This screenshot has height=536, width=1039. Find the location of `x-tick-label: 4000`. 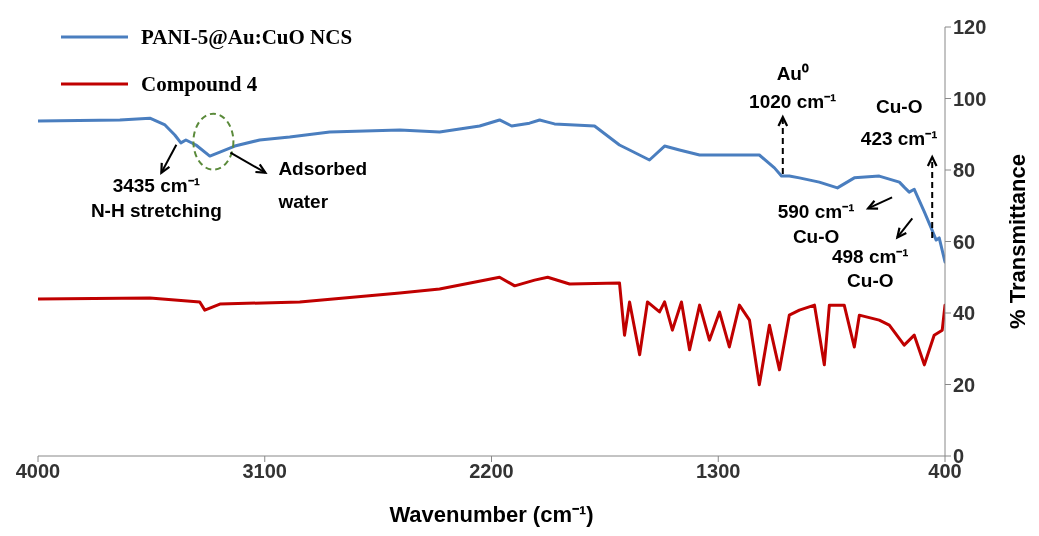

x-tick-label: 4000 is located at coordinates (38, 471).